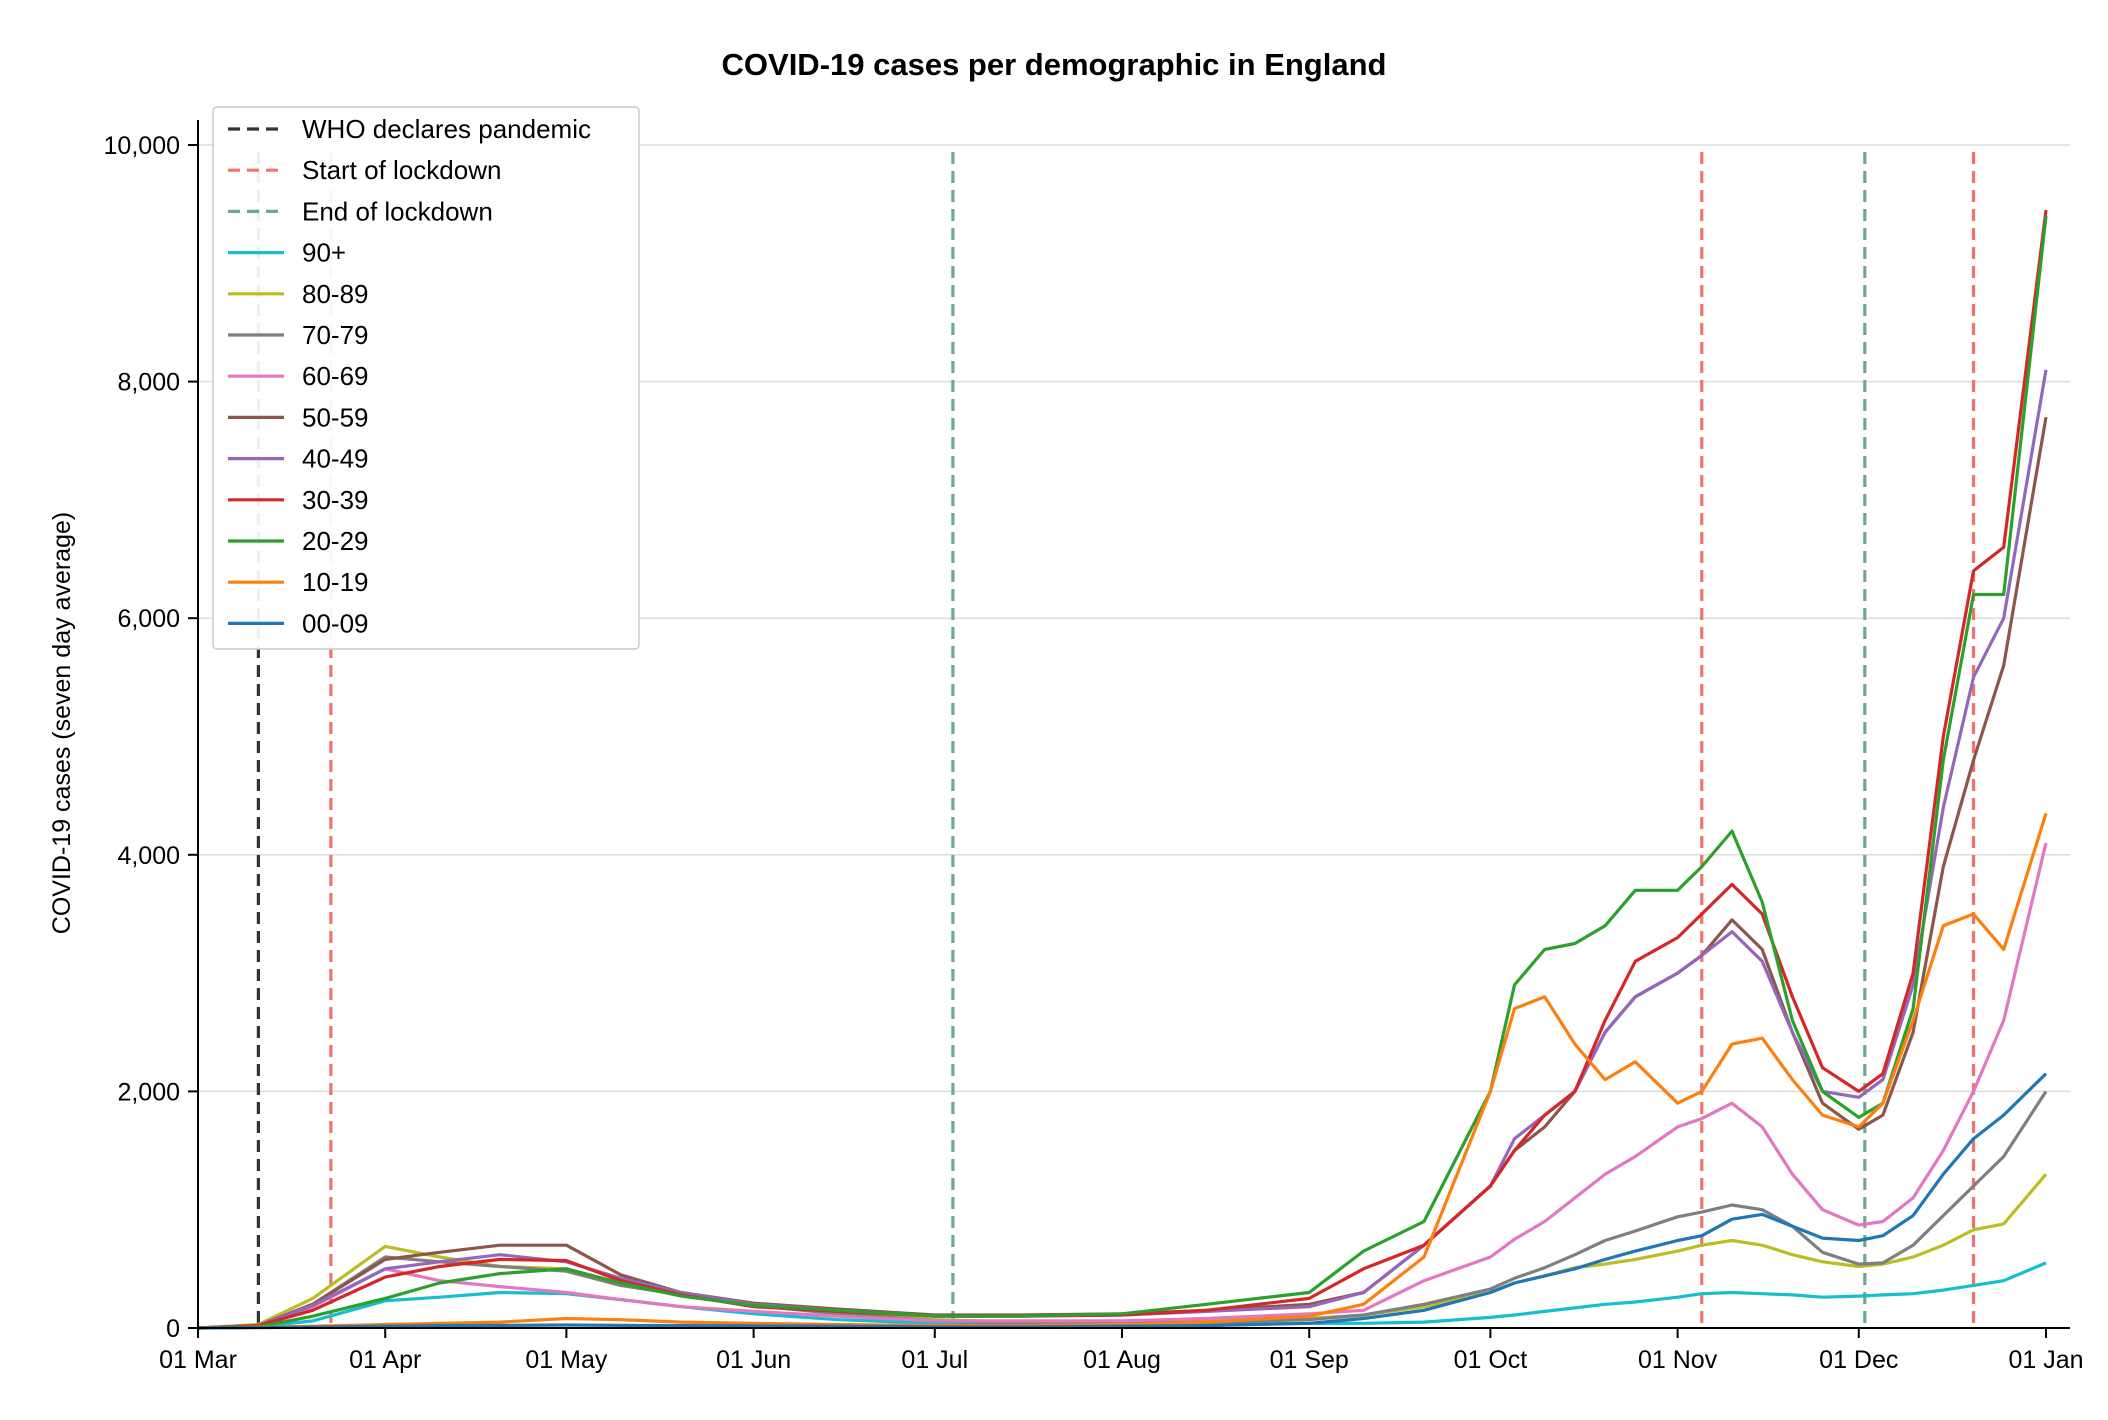 Image resolution: width=2108 pixels, height=1420 pixels. I want to click on legend-item: WHO declares pandemic, so click(409, 129).